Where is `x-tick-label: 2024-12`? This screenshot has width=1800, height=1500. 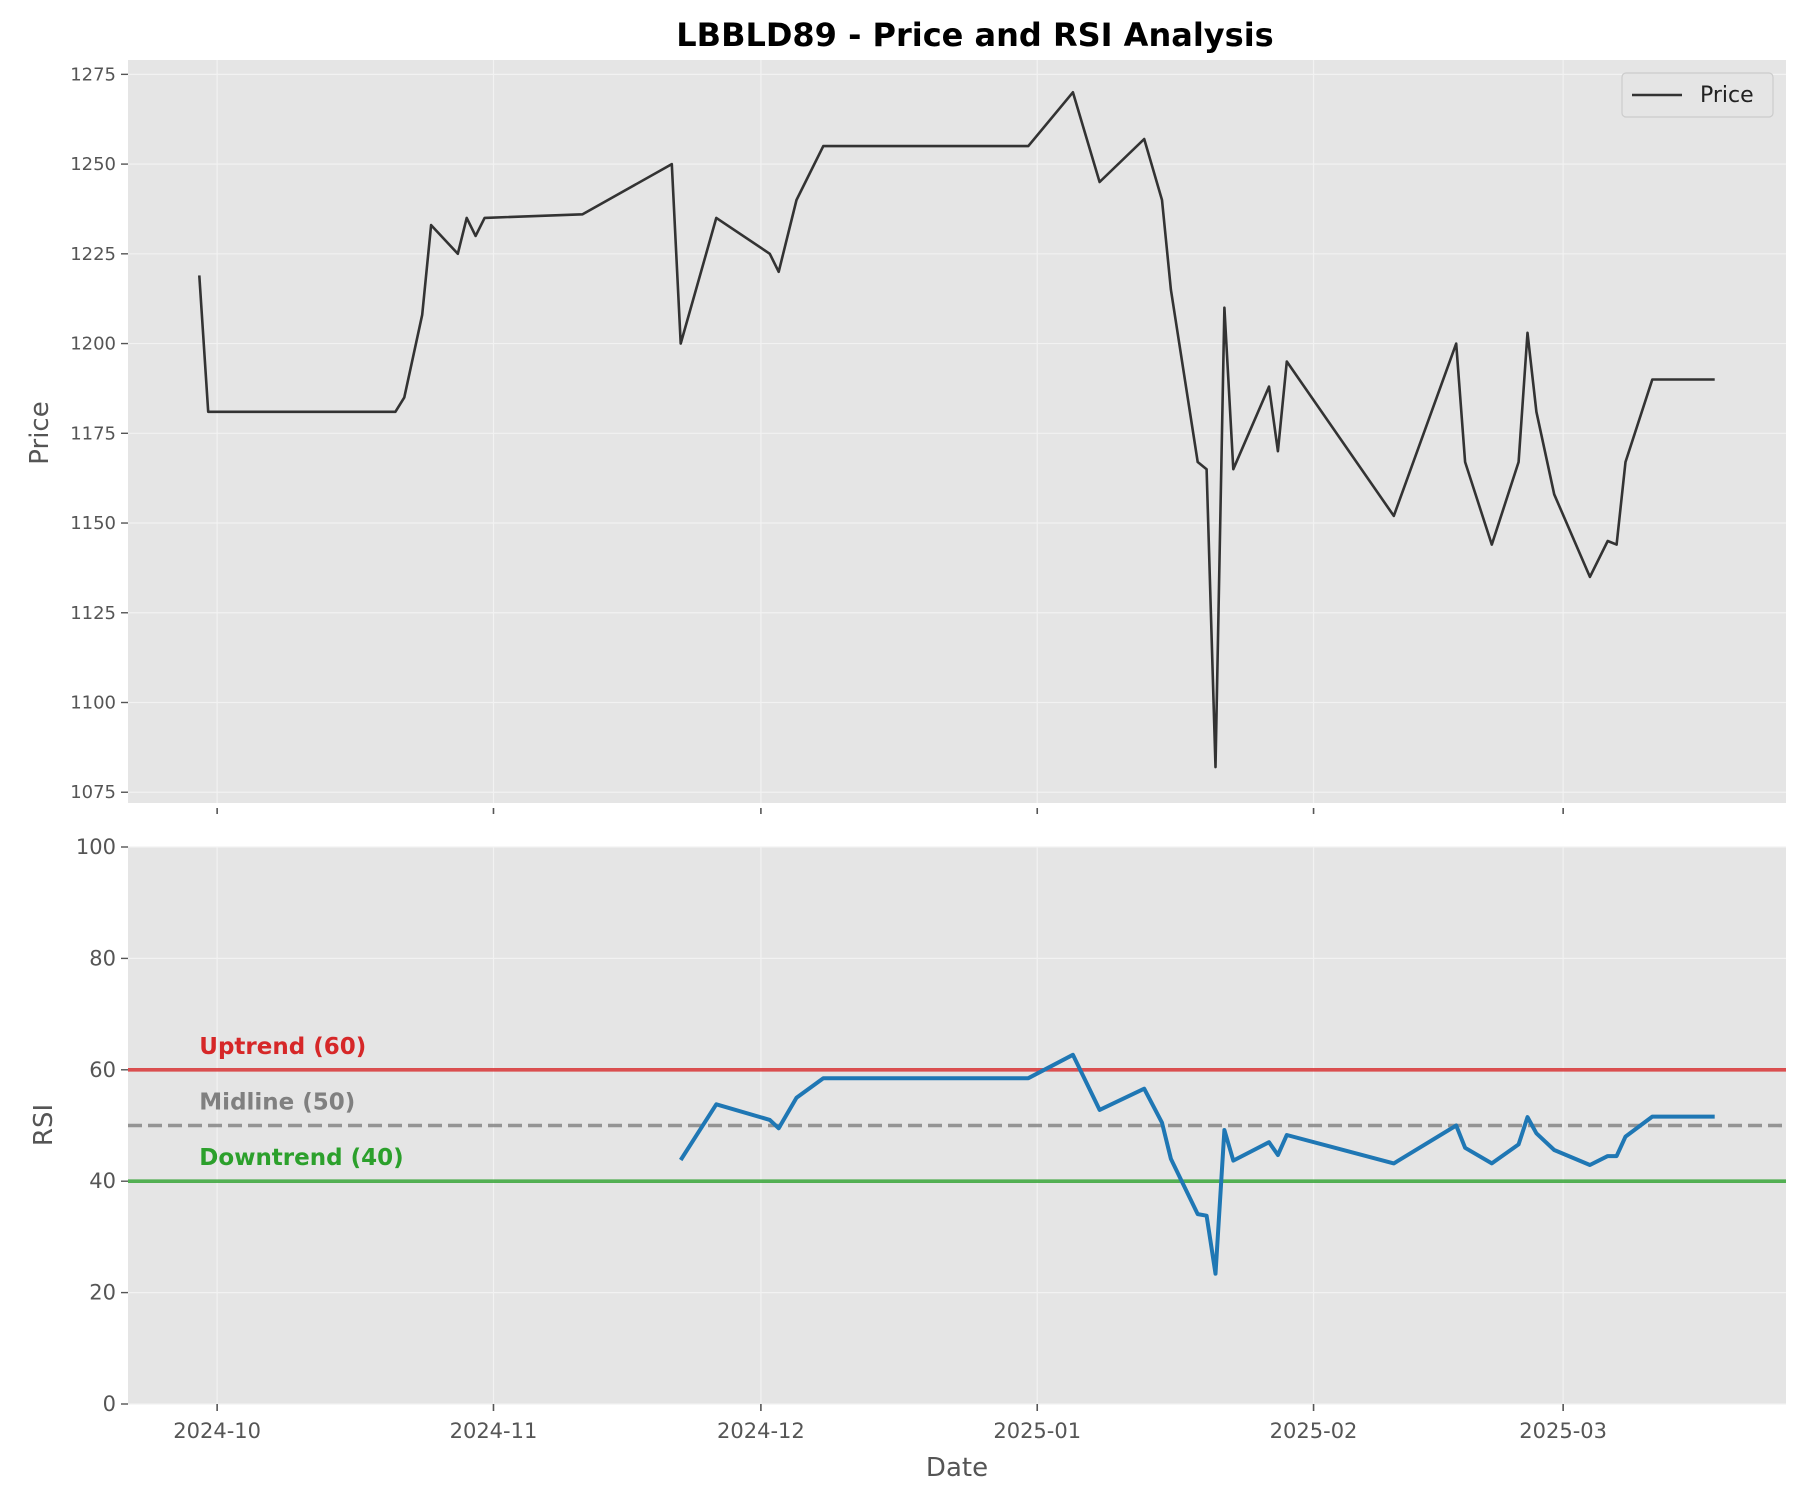
x-tick-label: 2024-12 is located at coordinates (761, 1431).